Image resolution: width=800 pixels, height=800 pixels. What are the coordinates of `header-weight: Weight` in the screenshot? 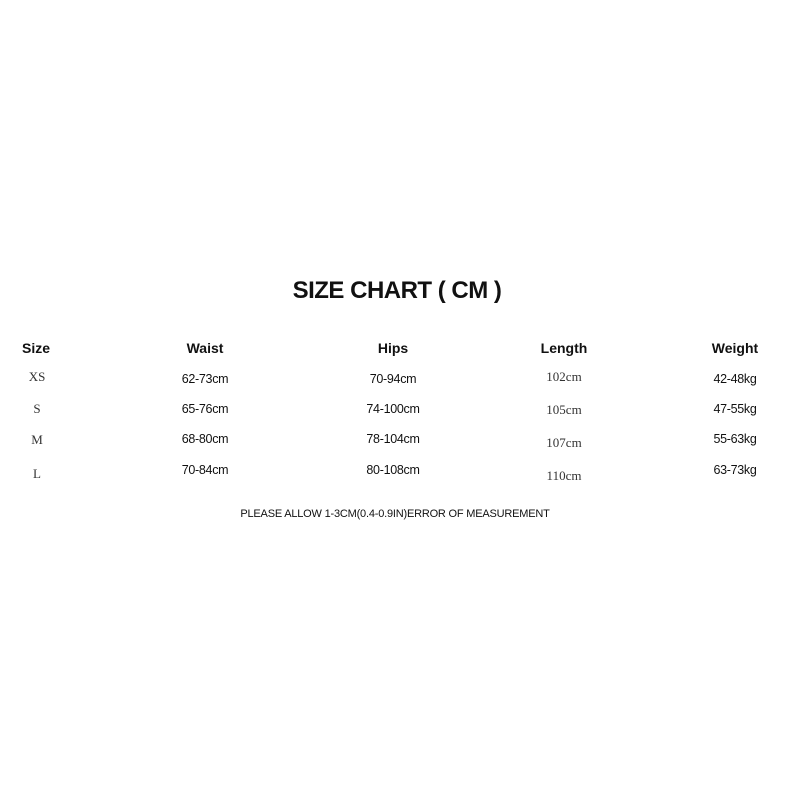 It's located at (735, 348).